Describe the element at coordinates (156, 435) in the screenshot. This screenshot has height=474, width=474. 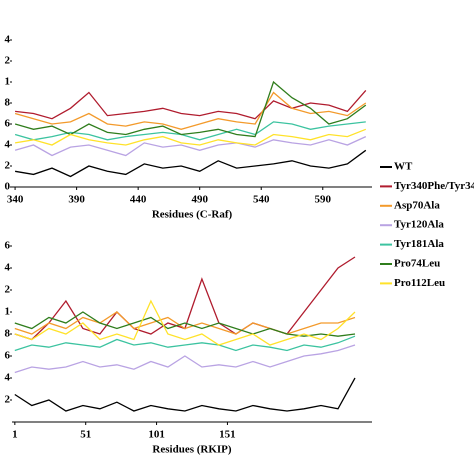
I see `x-tick-label: 101` at that location.